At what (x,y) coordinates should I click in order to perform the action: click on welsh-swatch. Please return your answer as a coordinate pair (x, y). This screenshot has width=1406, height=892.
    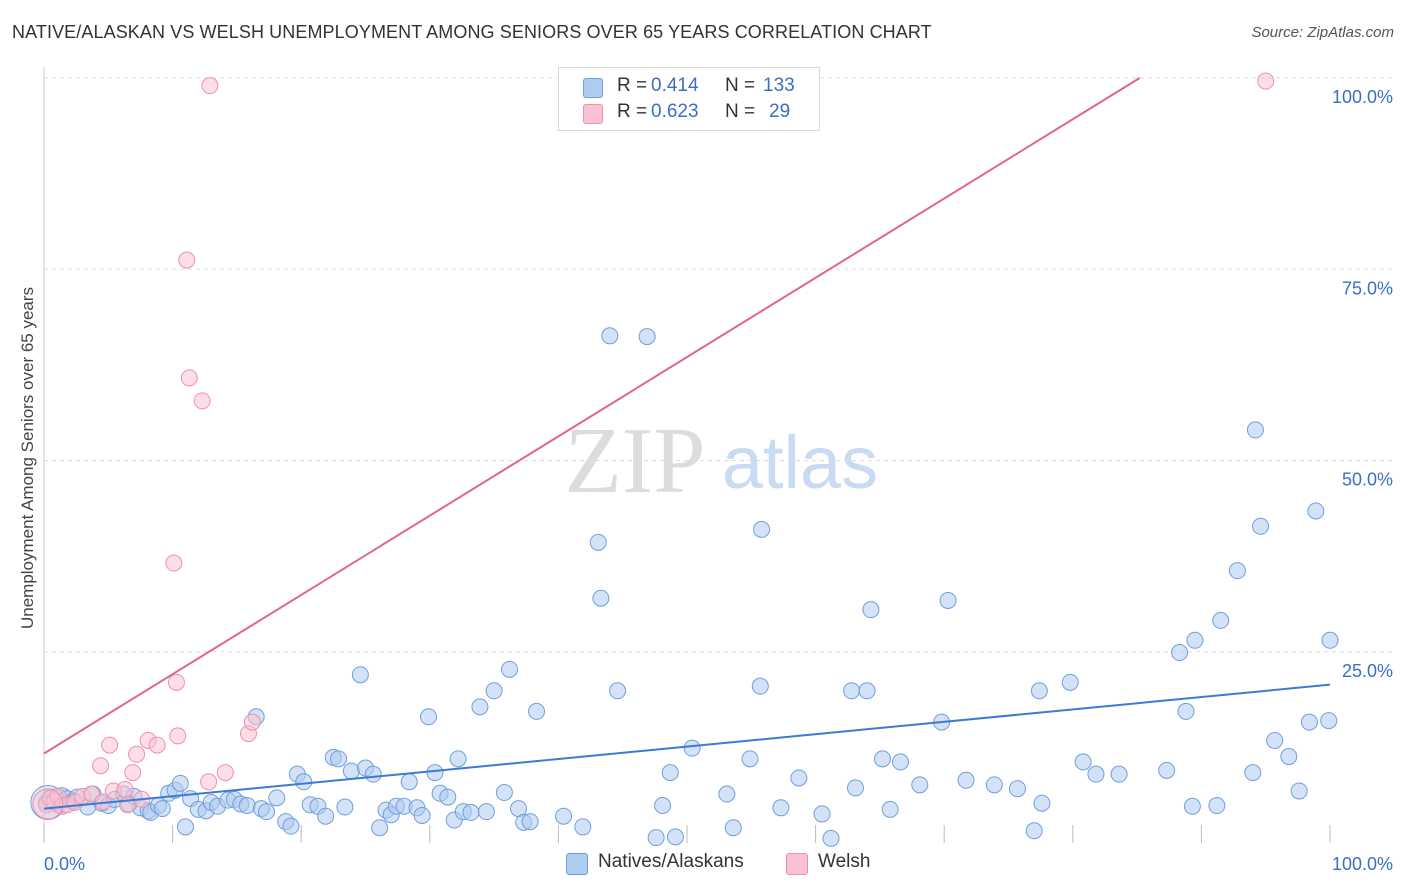
    Looking at the image, I should click on (593, 114).